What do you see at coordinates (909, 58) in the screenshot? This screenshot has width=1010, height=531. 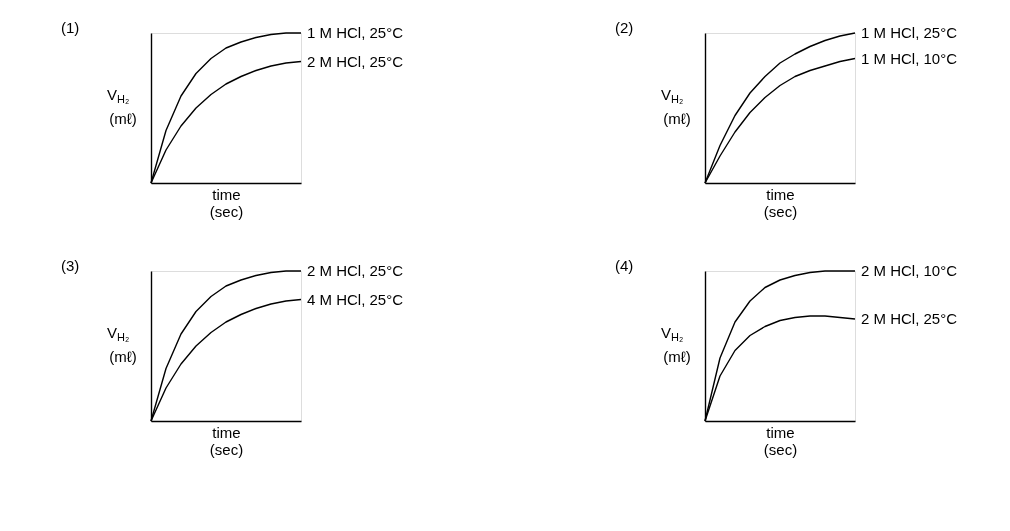 I see `series-label: 1 M HCl, 10°C` at bounding box center [909, 58].